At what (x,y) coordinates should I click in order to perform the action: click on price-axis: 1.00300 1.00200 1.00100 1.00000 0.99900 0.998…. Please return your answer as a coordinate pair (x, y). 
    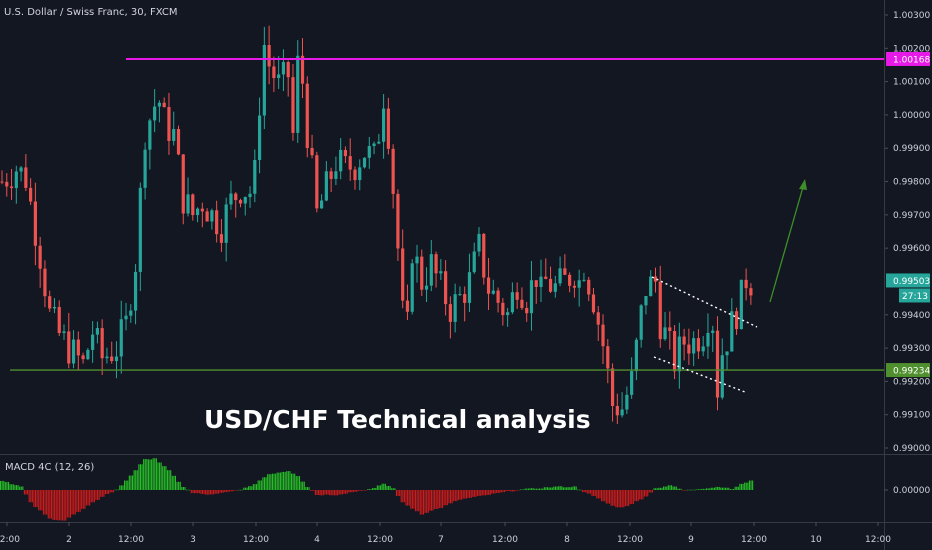
    Looking at the image, I should click on (911, 232).